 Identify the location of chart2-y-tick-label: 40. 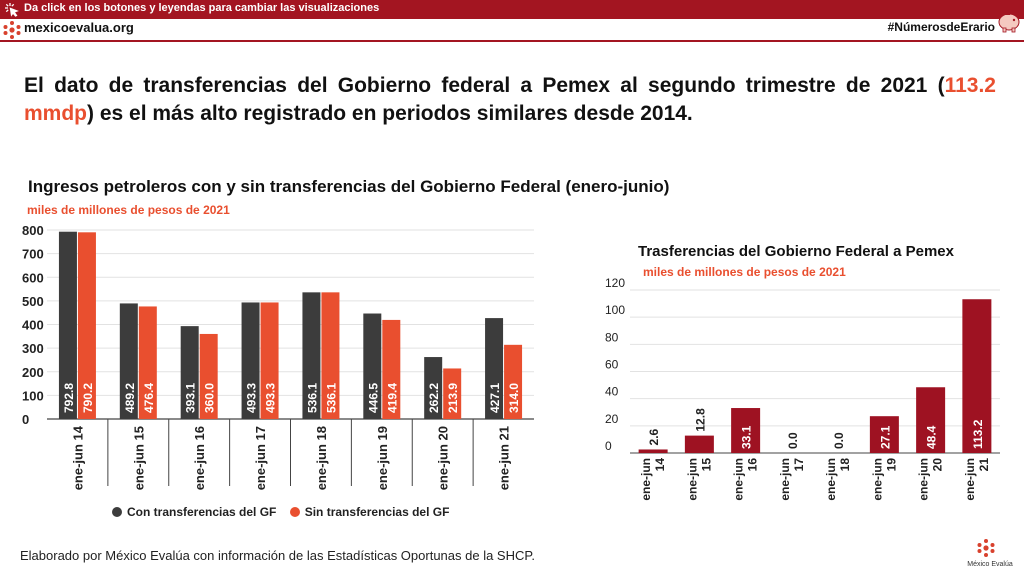
(612, 392).